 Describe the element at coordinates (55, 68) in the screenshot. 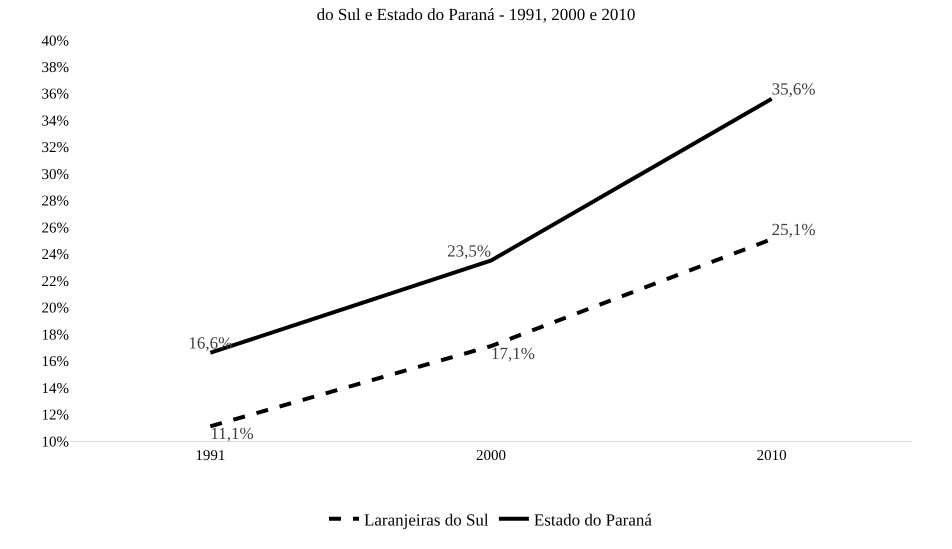

I see `y-tick-label: 38%` at that location.